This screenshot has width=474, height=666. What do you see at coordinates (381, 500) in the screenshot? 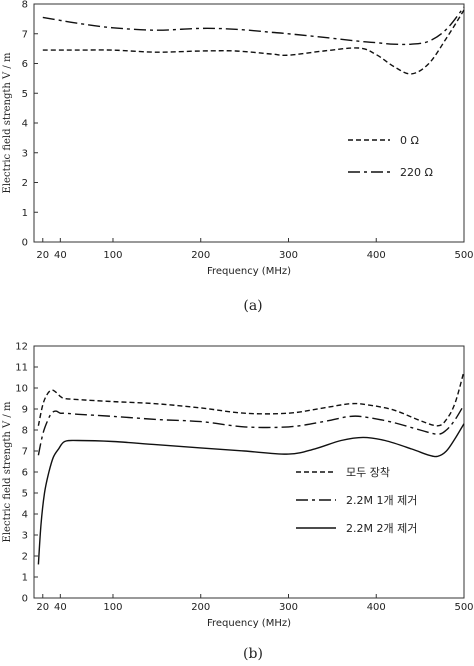
I see `legend-label: 2.2M 1개 제거` at bounding box center [381, 500].